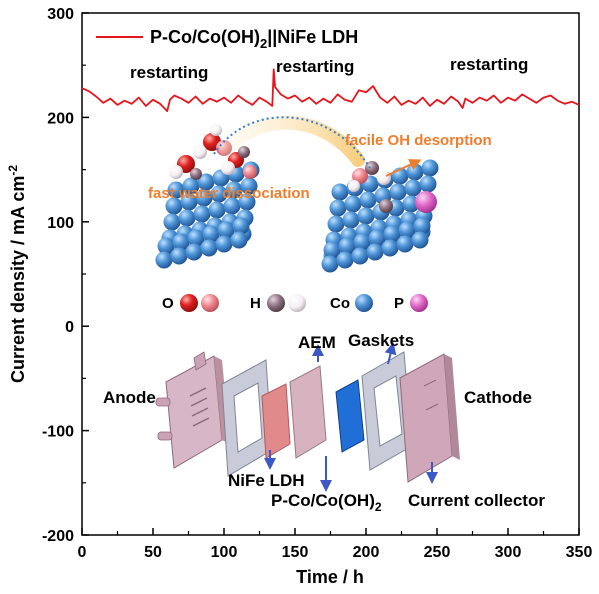 This screenshot has height=594, width=599. Describe the element at coordinates (189, 303) in the screenshot. I see `element-o-swatch-red` at that location.